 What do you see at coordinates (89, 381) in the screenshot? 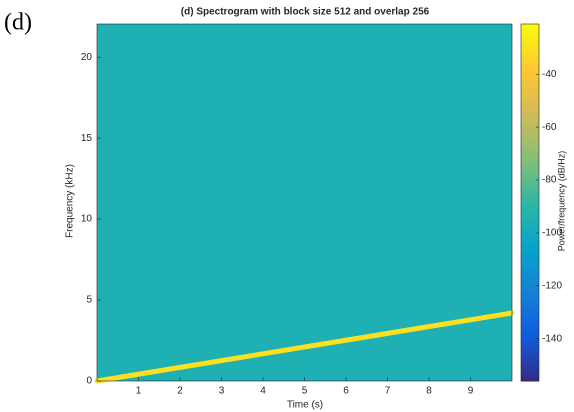
I see `y-tick-label: 0` at bounding box center [89, 381].